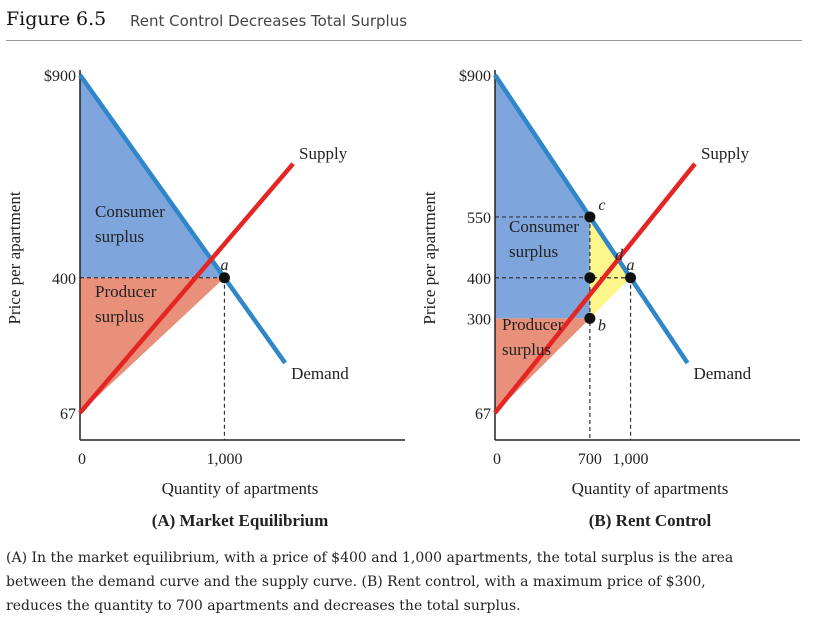 Image resolution: width=830 pixels, height=623 pixels. Describe the element at coordinates (619, 255) in the screenshot. I see `region-label: d` at that location.